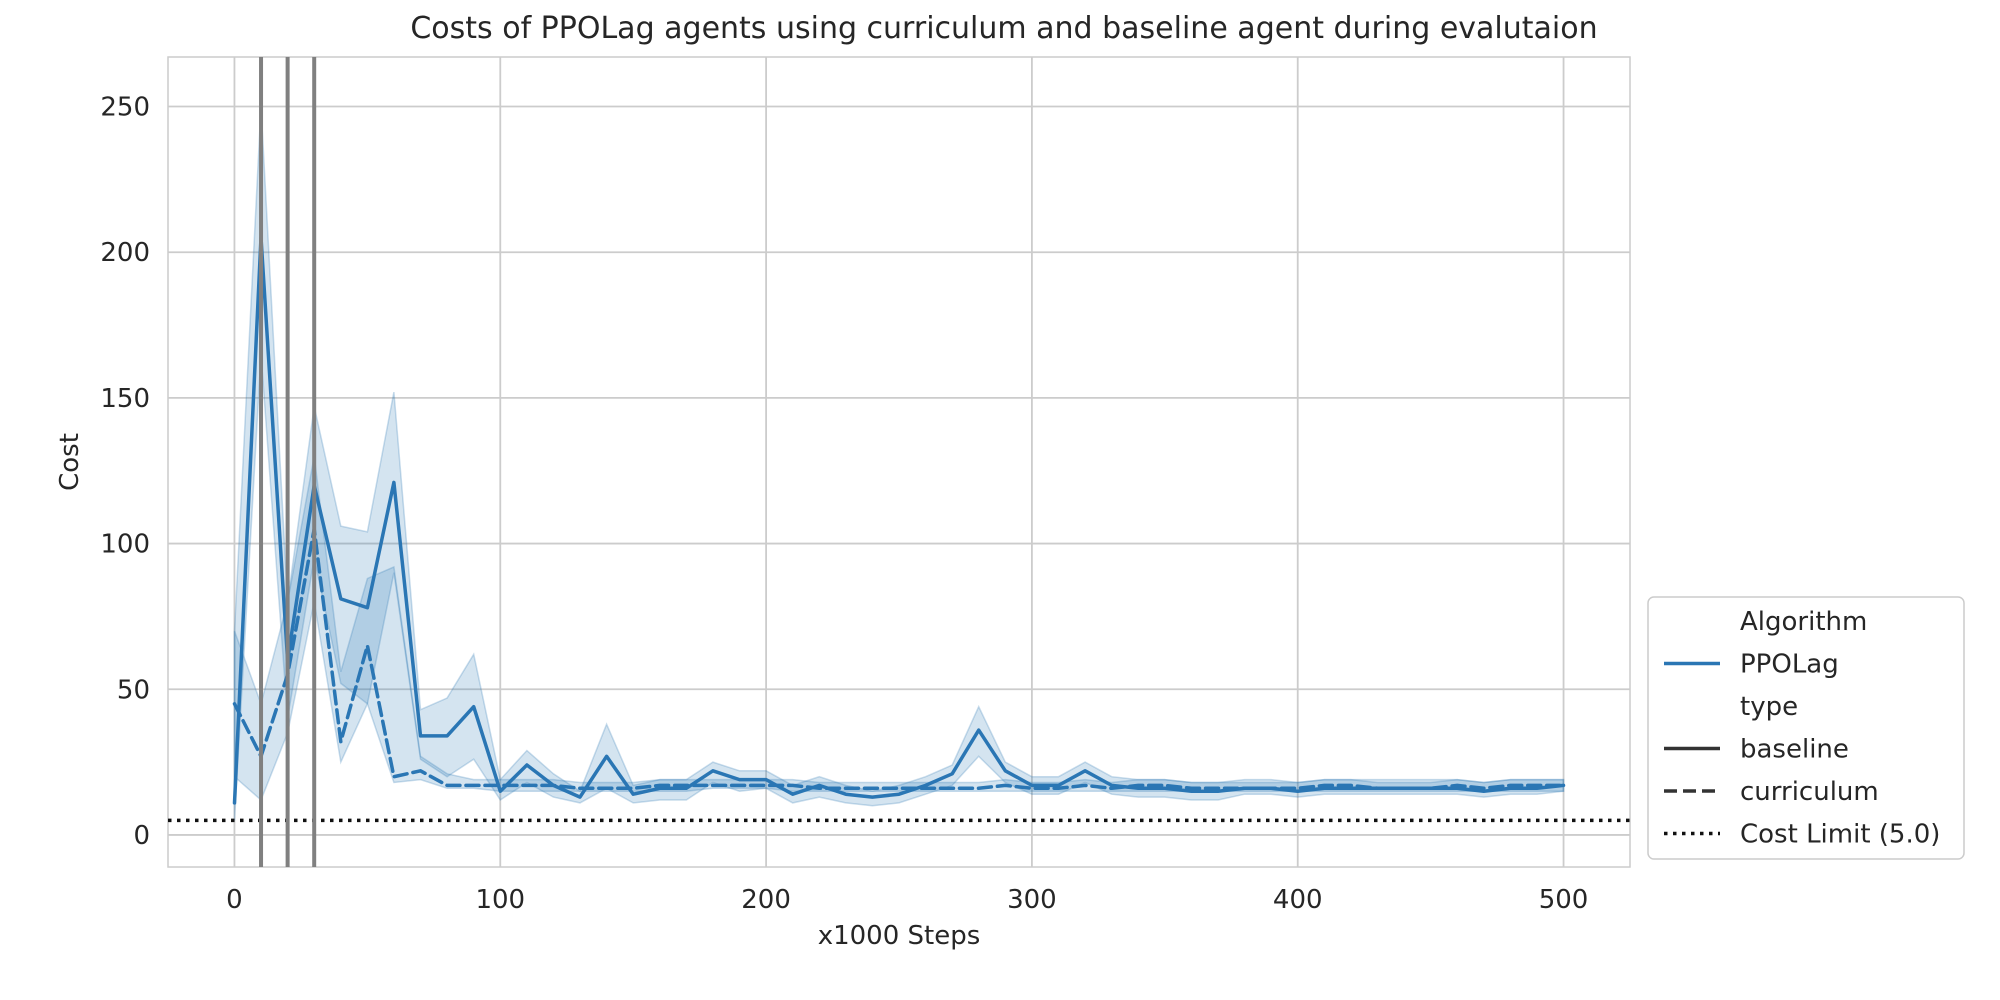  What do you see at coordinates (1789, 665) in the screenshot?
I see `legend-label: PPOLag` at bounding box center [1789, 665].